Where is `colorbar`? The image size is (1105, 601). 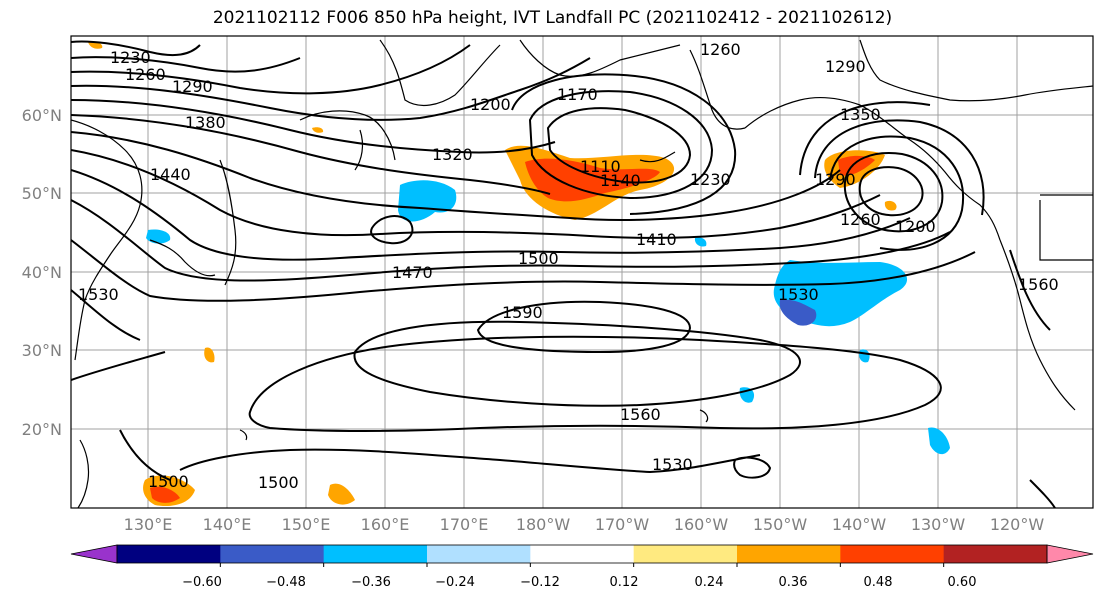 colorbar is located at coordinates (582, 555).